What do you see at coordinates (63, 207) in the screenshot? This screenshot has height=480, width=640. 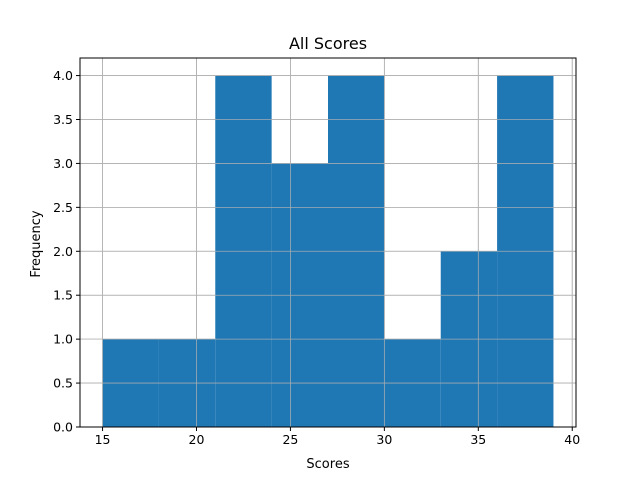 I see `y-tick-label: 2.5` at bounding box center [63, 207].